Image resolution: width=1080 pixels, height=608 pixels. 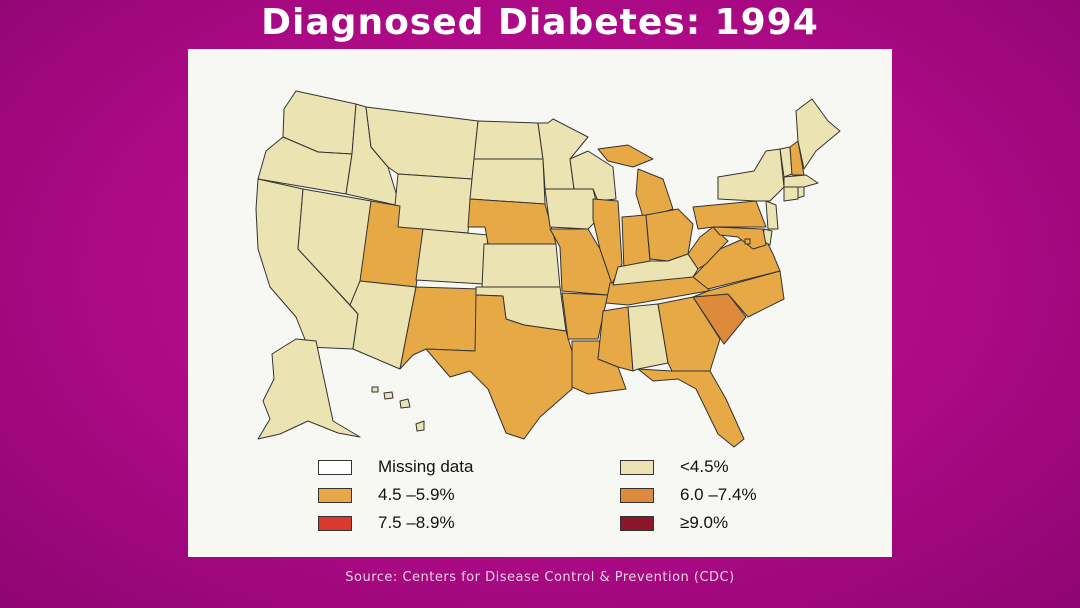 What do you see at coordinates (625, 156) in the screenshot?
I see `state-MI-UP` at bounding box center [625, 156].